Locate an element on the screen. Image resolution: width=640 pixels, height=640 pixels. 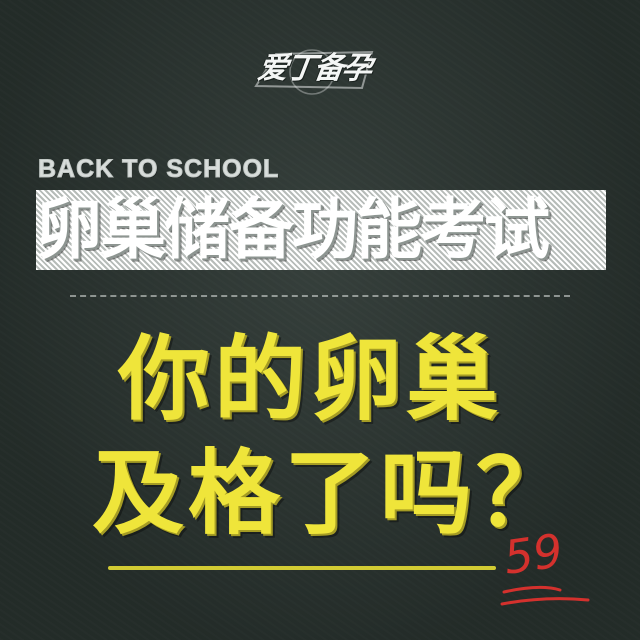
score-mark: 59 is located at coordinates (533, 554).